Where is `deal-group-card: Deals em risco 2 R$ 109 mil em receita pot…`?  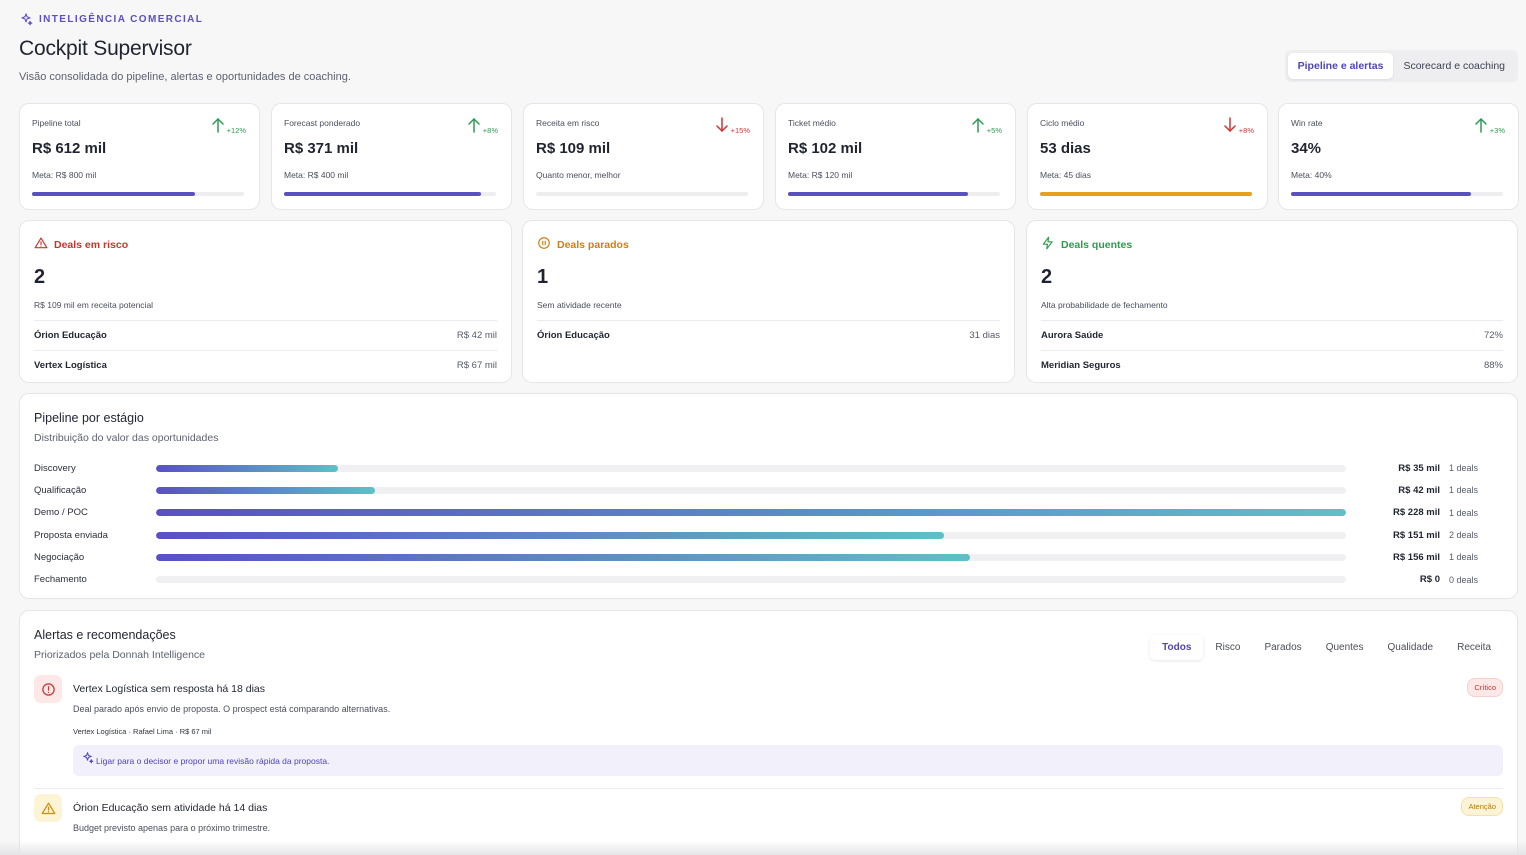
deal-group-card: Deals em risco 2 R$ 109 mil em receita pot… is located at coordinates (265, 301).